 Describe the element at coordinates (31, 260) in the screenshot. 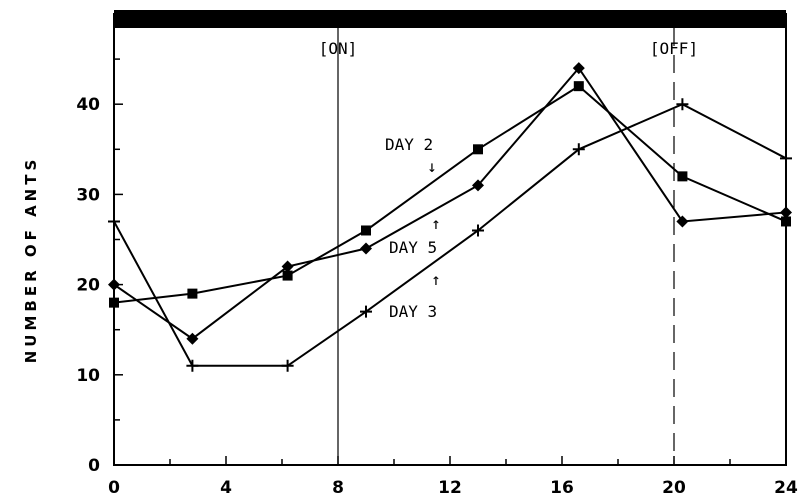

I see `y-axis-label: NUMBER OF ANTS` at that location.